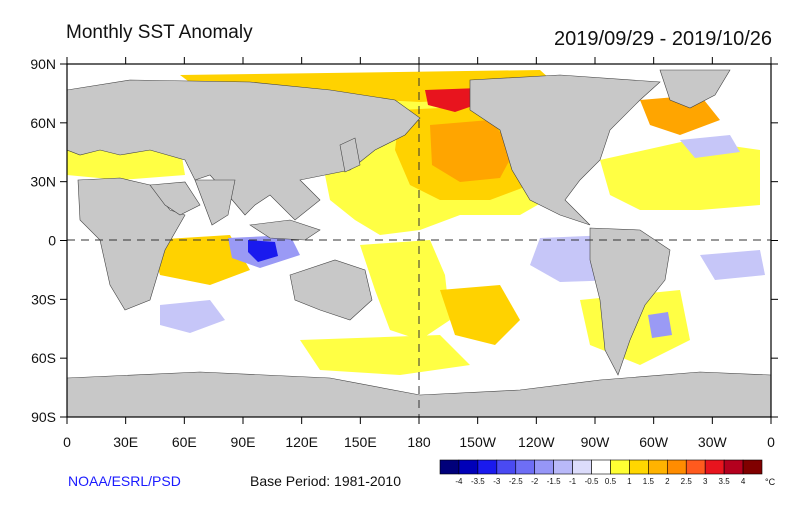 This screenshot has height=510, width=800. Describe the element at coordinates (350, 155) in the screenshot. I see `land-japan` at that location.